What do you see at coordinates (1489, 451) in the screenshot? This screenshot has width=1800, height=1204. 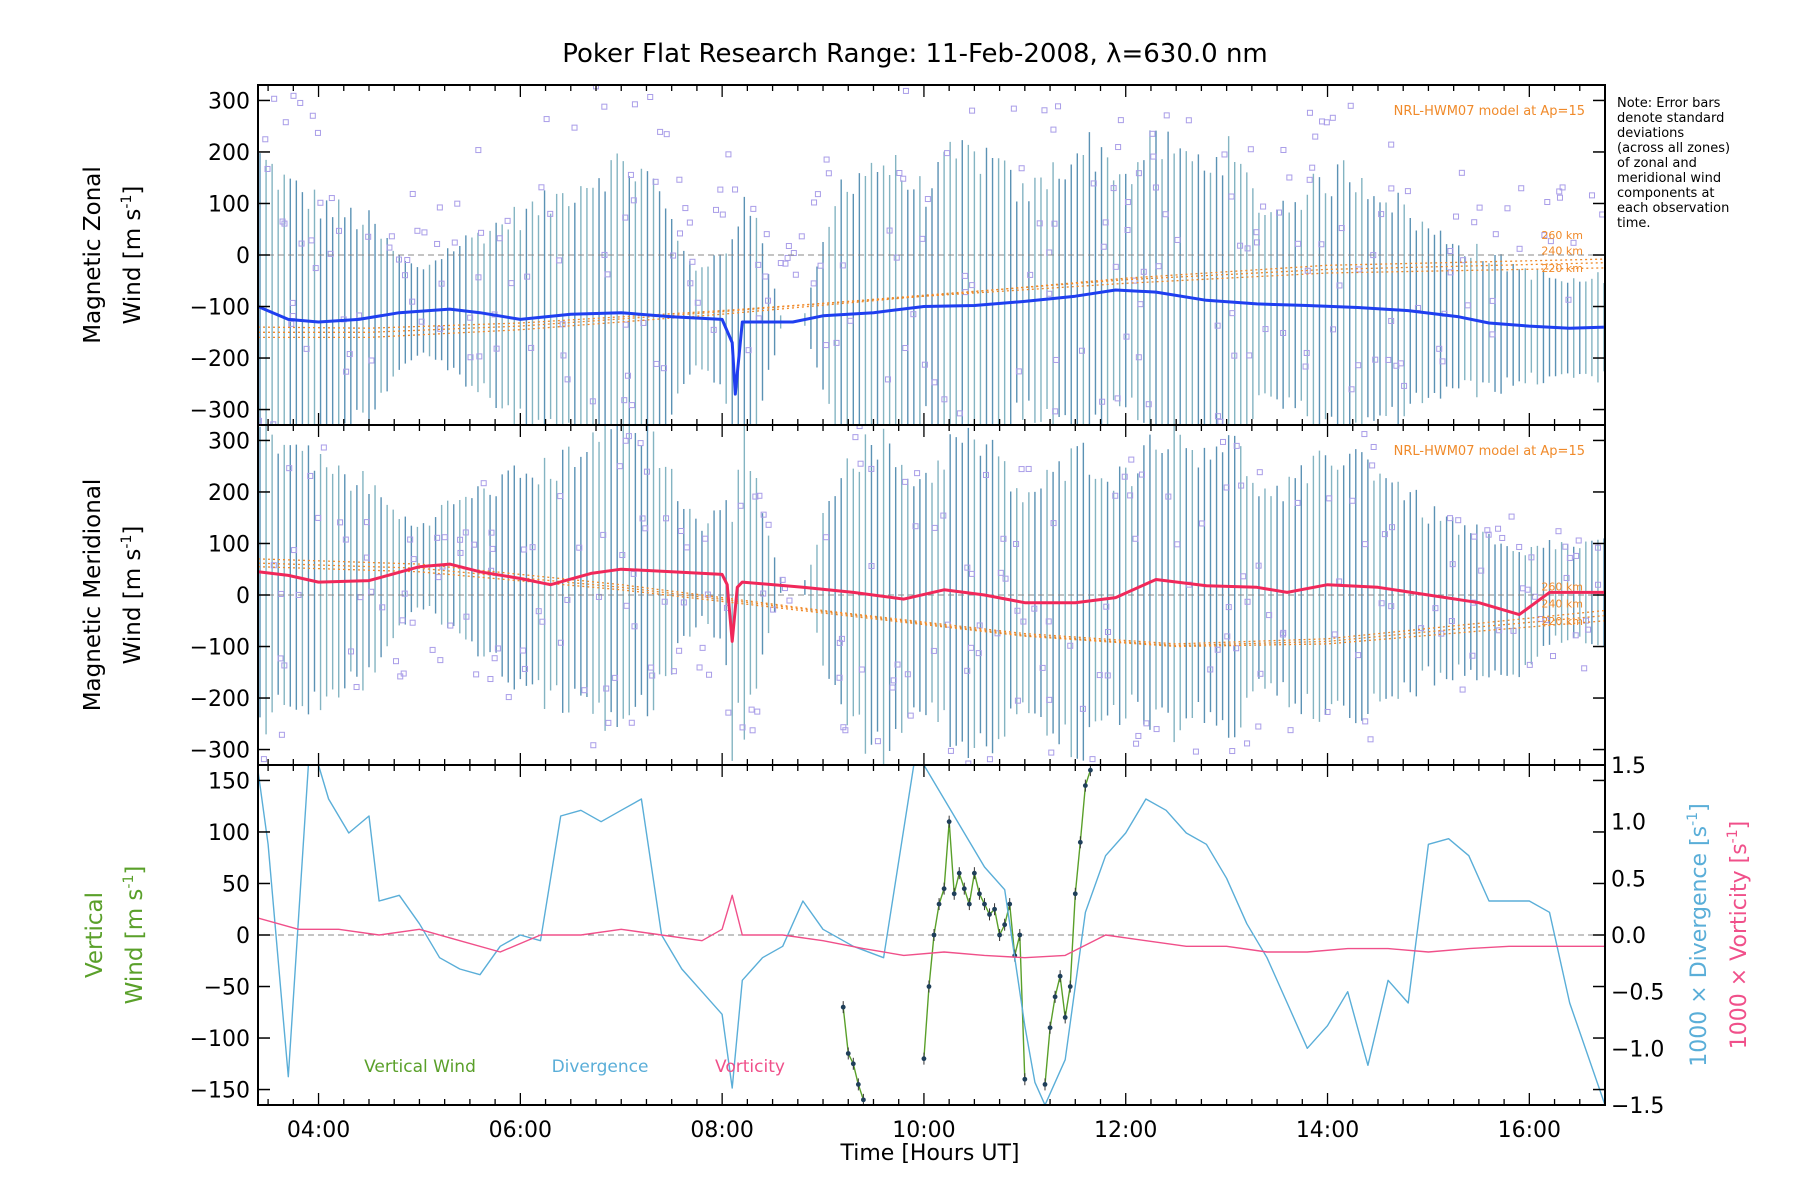 I see `model-label: NRL-HWM07 model at Ap=15` at bounding box center [1489, 451].